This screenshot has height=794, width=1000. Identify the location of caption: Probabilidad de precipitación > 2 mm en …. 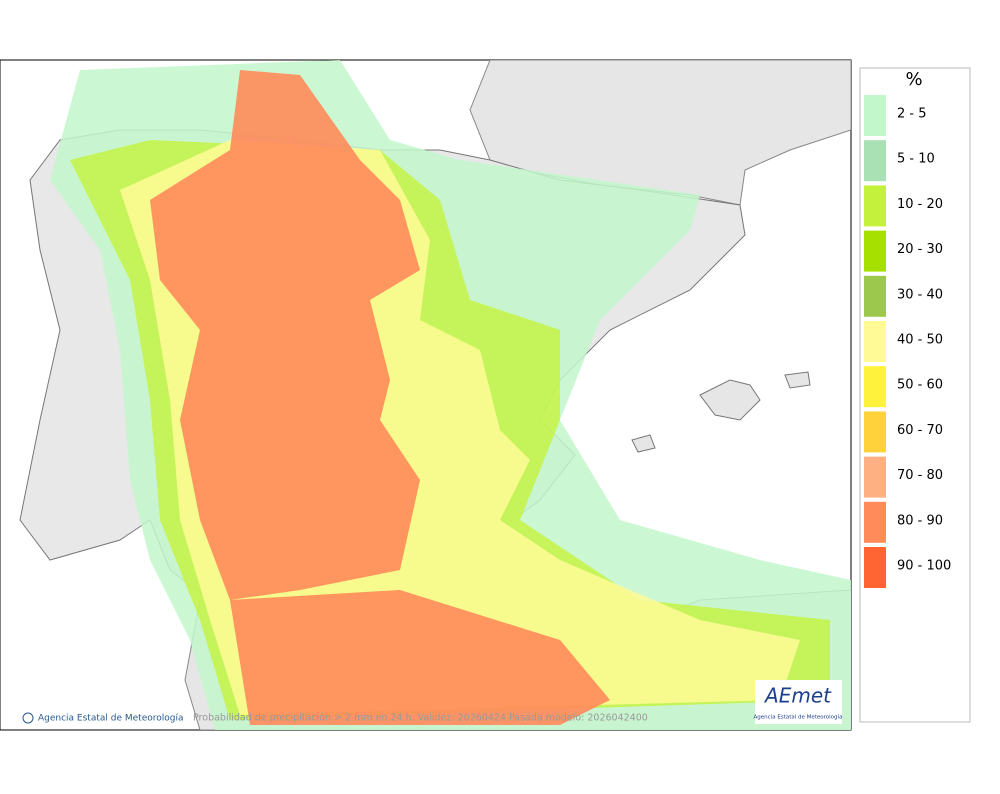
(420, 718).